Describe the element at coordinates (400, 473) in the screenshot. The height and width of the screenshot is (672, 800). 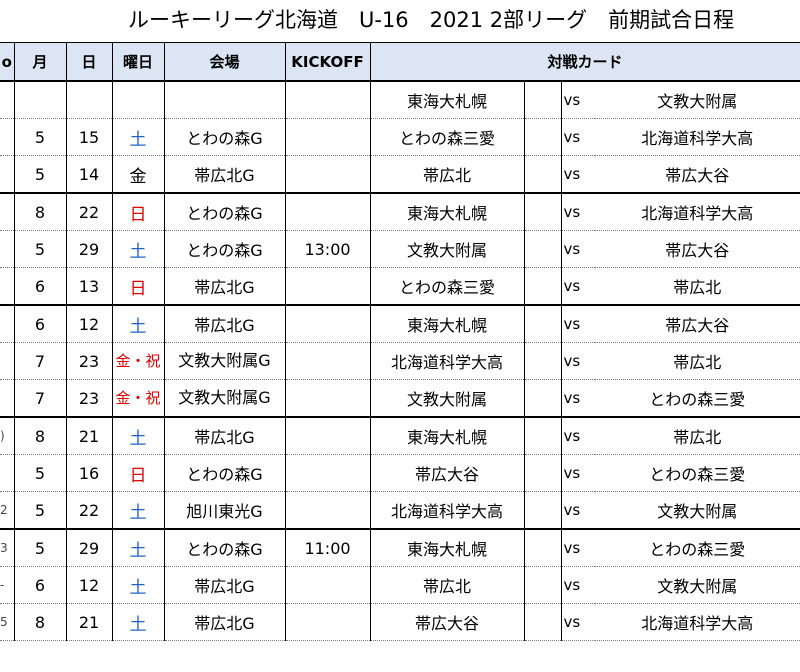
I see `table-row: 5 16 日とわの森G 帯広大谷 vs とわの森三愛` at that location.